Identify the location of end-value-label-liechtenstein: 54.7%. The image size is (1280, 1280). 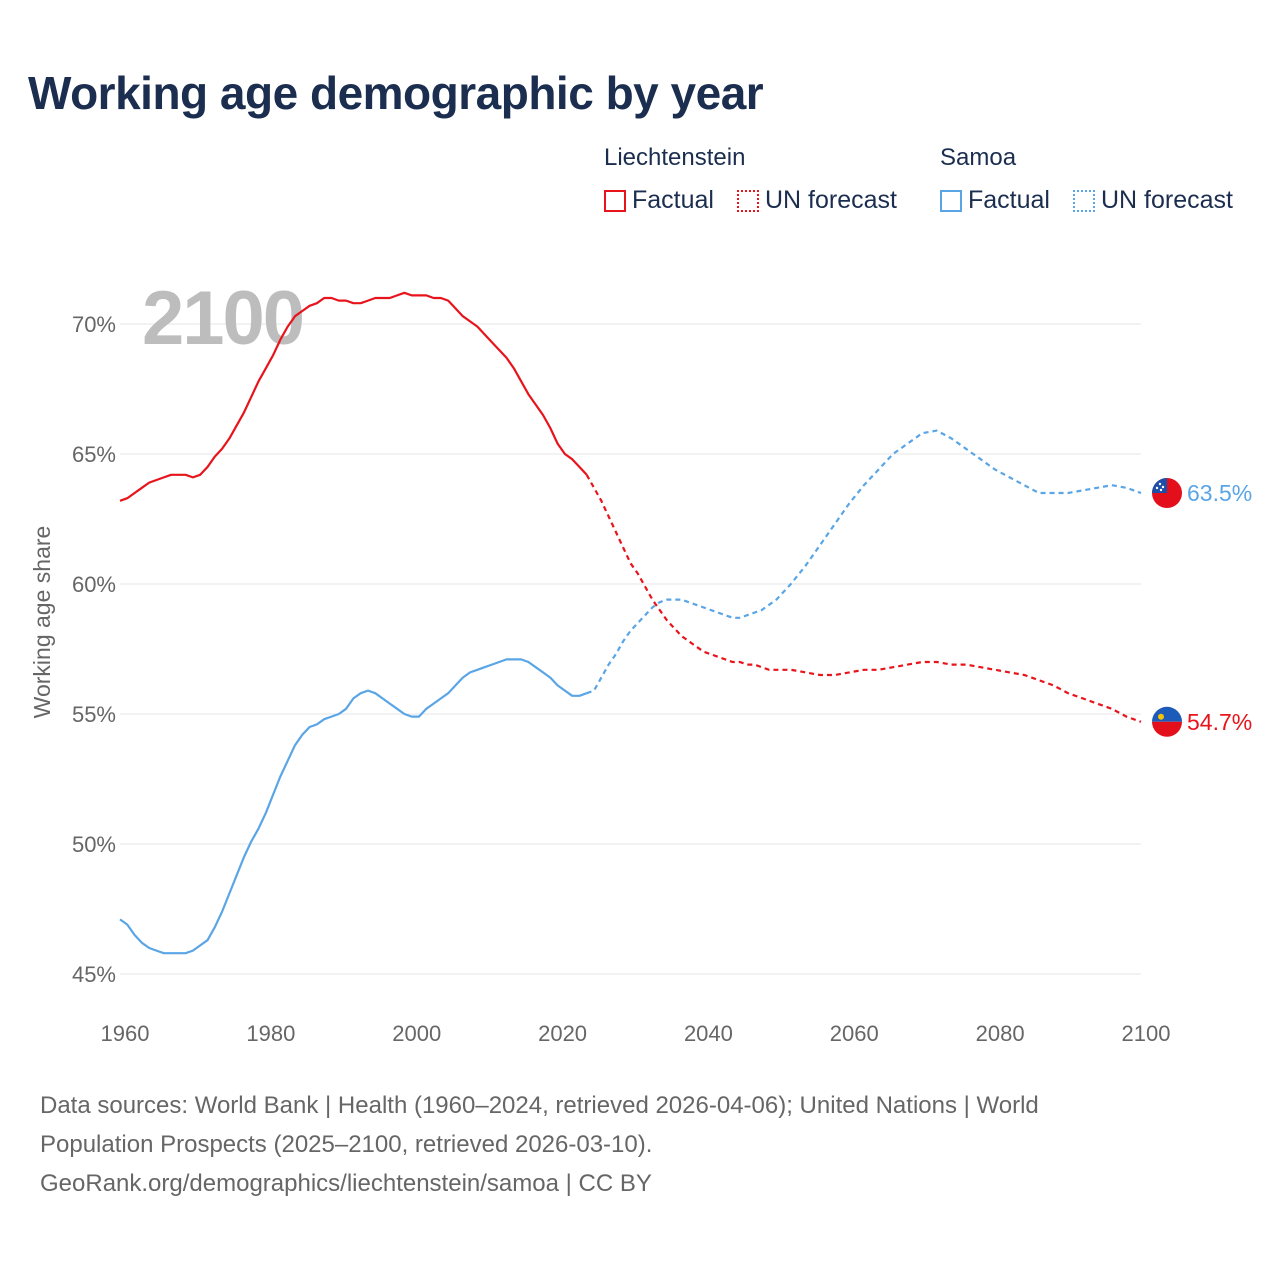
(1219, 722).